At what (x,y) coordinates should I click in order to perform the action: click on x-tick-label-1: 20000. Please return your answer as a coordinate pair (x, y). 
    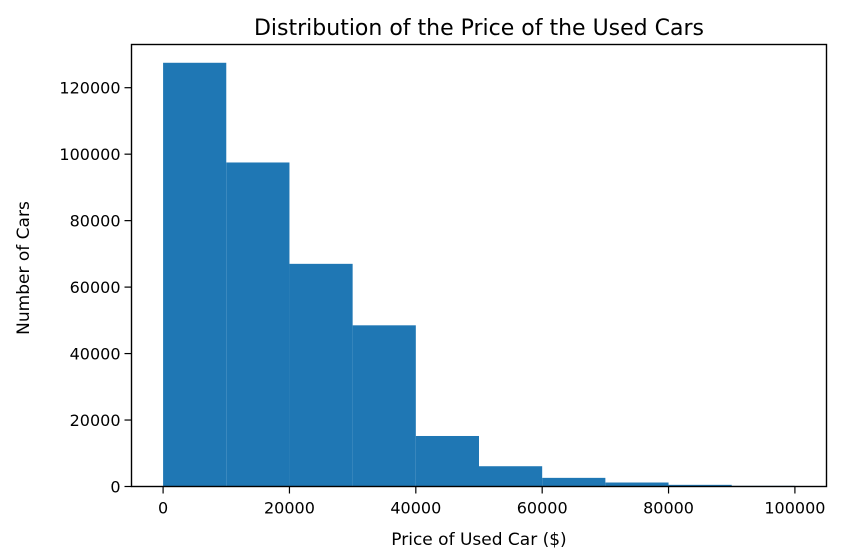
    Looking at the image, I should click on (289, 508).